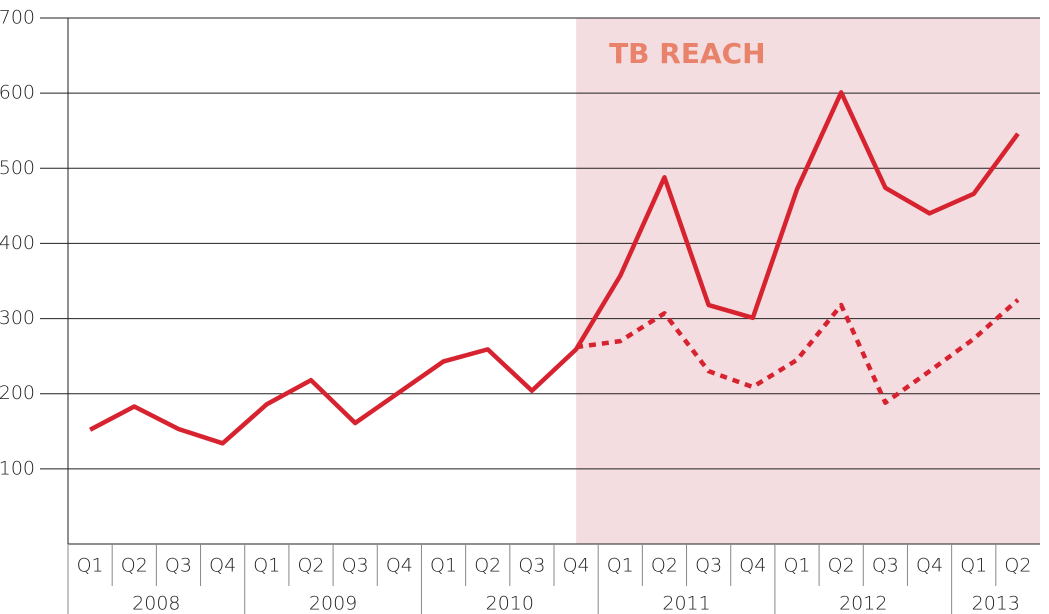  What do you see at coordinates (510, 603) in the screenshot?
I see `group-label: 2010` at bounding box center [510, 603].